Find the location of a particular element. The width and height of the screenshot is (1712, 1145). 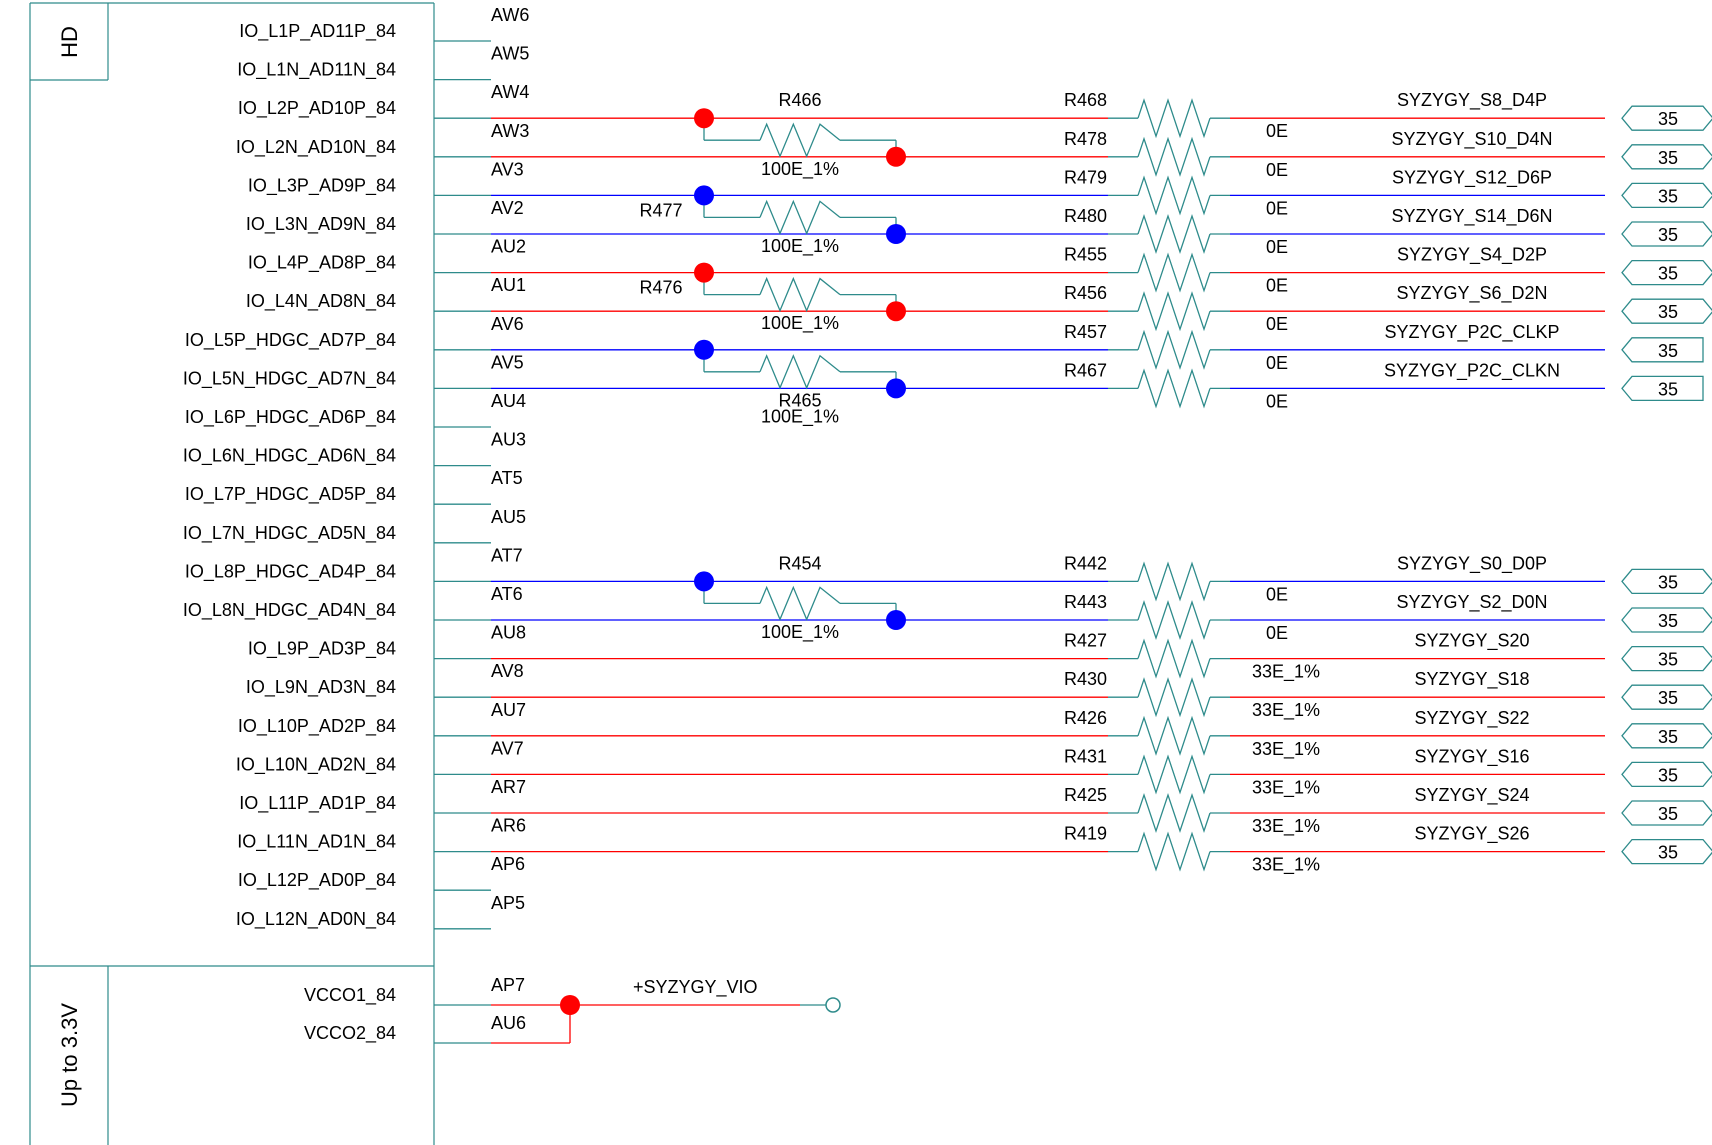

net-label: SYZYGY_P2C_CLKN is located at coordinates (1472, 370).